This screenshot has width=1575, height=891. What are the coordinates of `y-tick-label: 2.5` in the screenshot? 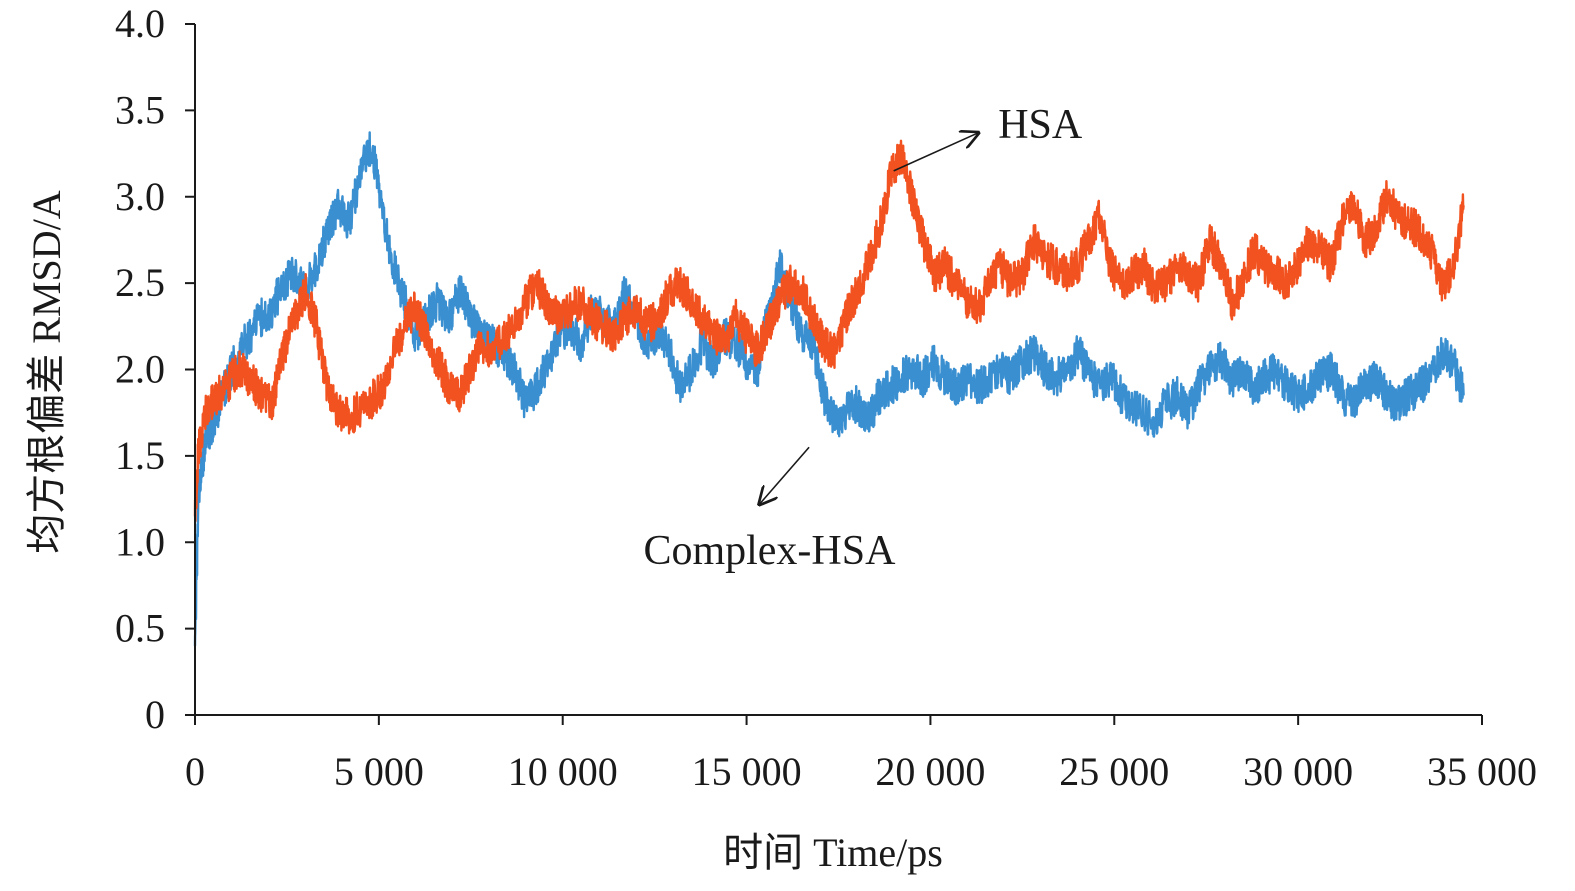 It's located at (140, 282).